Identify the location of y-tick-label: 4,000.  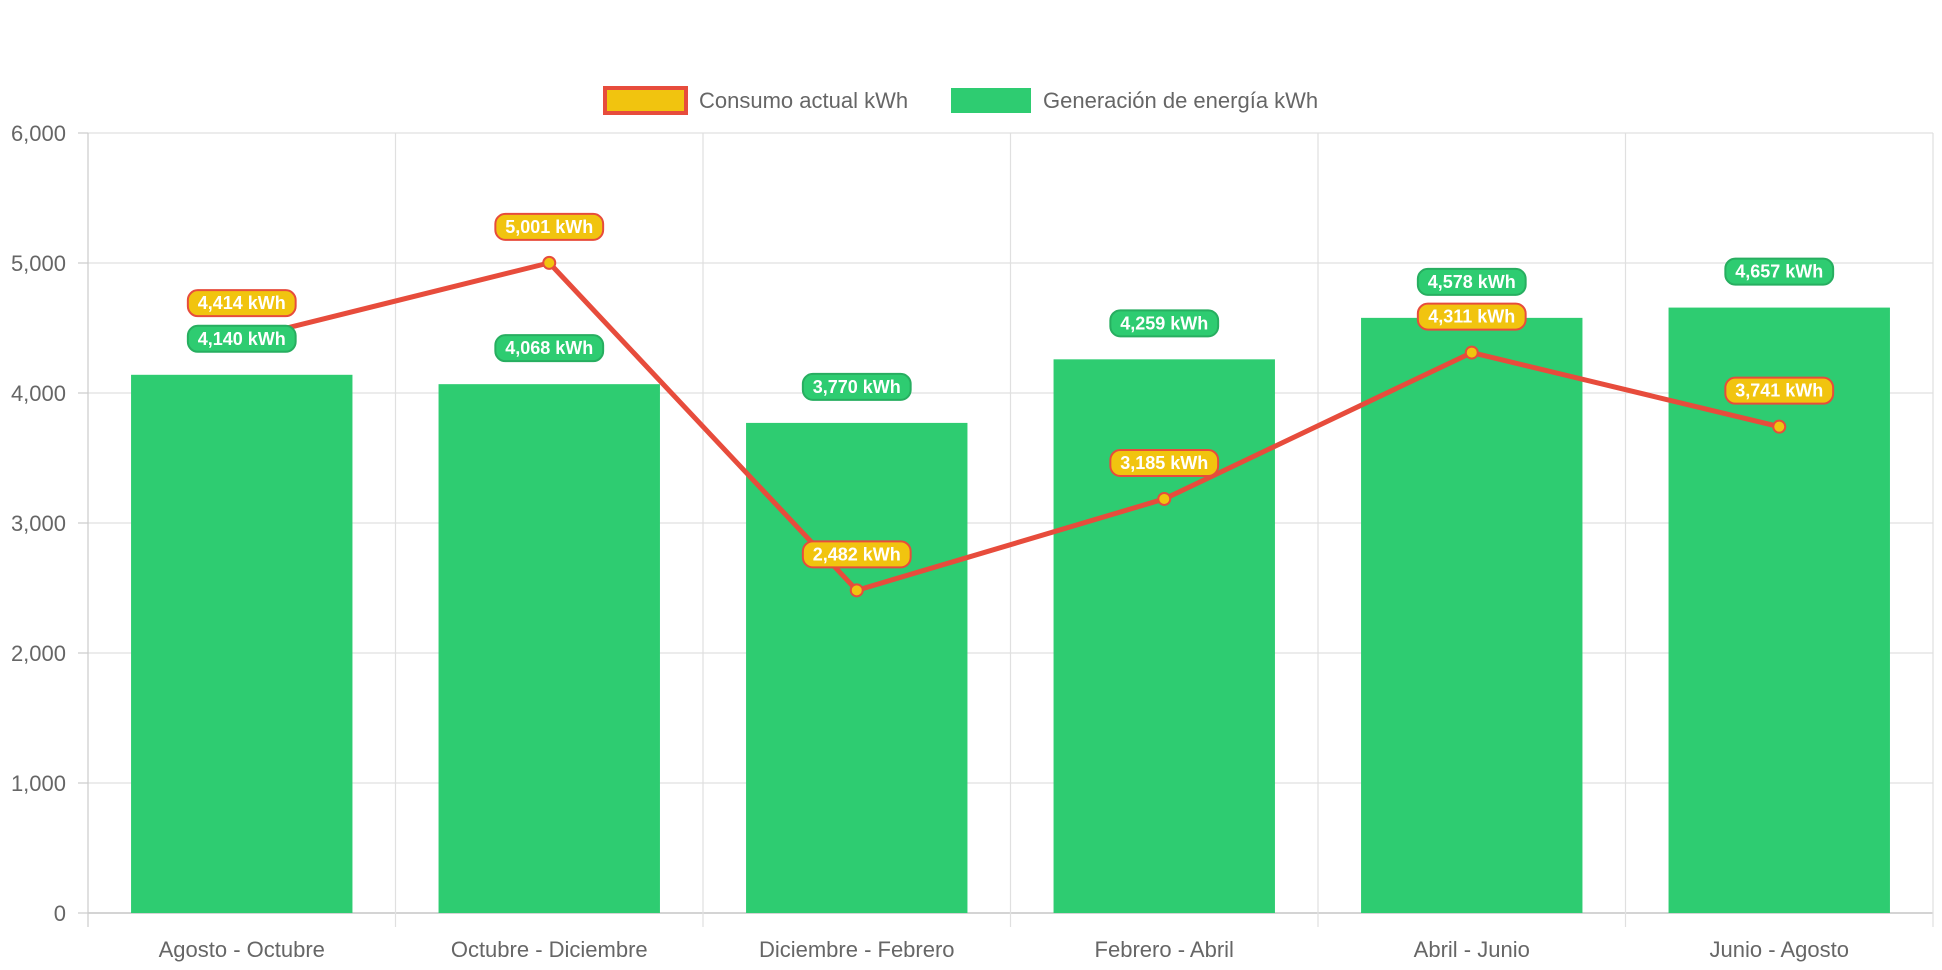
(38, 393).